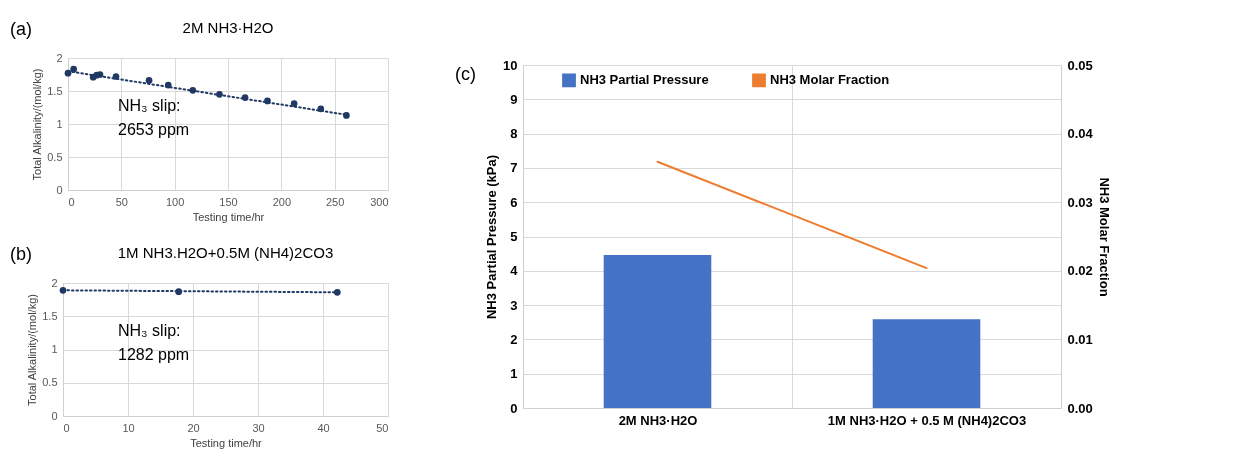  Describe the element at coordinates (1080, 408) in the screenshot. I see `y2-tick-label: 0.00` at that location.